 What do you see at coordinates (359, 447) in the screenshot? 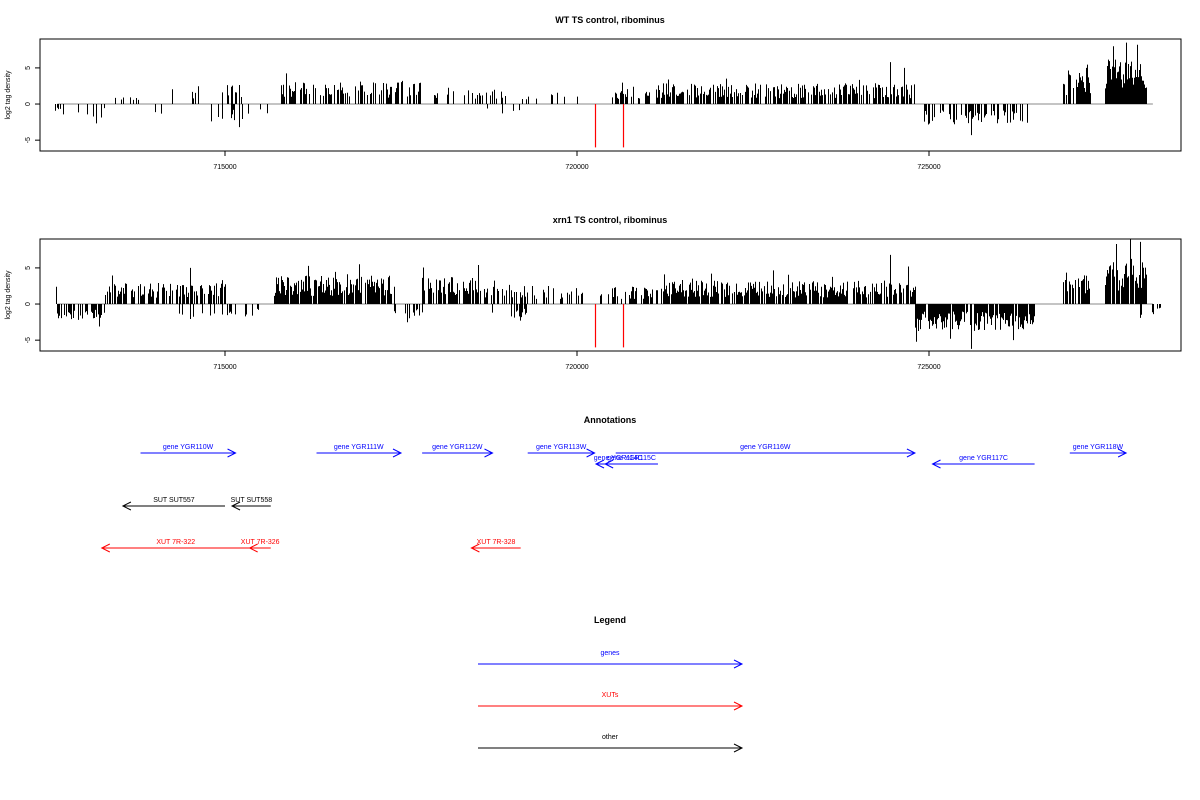
I see `gene-label: gene YGR111W` at bounding box center [359, 447].